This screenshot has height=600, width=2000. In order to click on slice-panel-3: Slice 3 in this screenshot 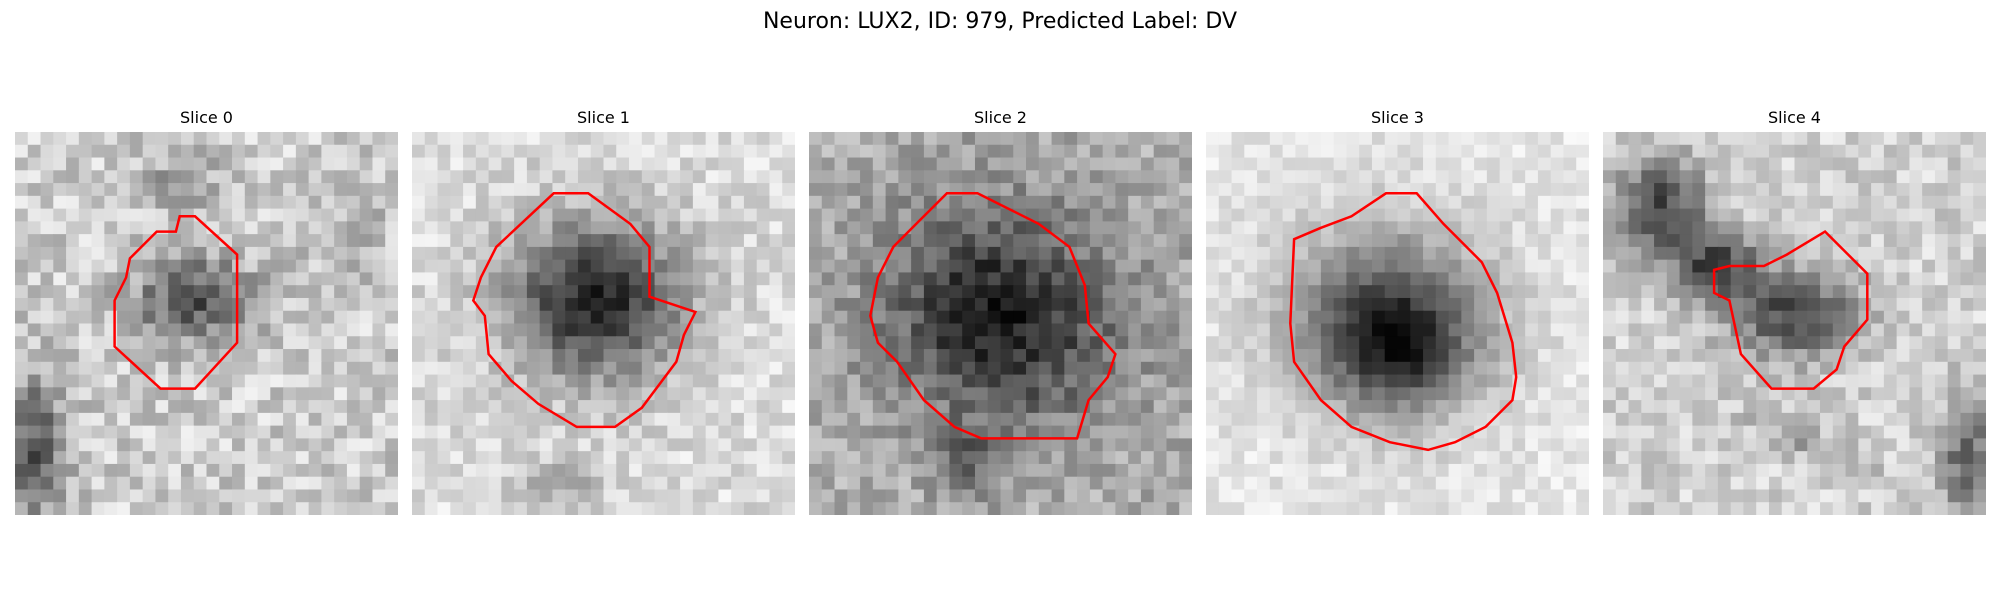, I will do `click(1397, 311)`.